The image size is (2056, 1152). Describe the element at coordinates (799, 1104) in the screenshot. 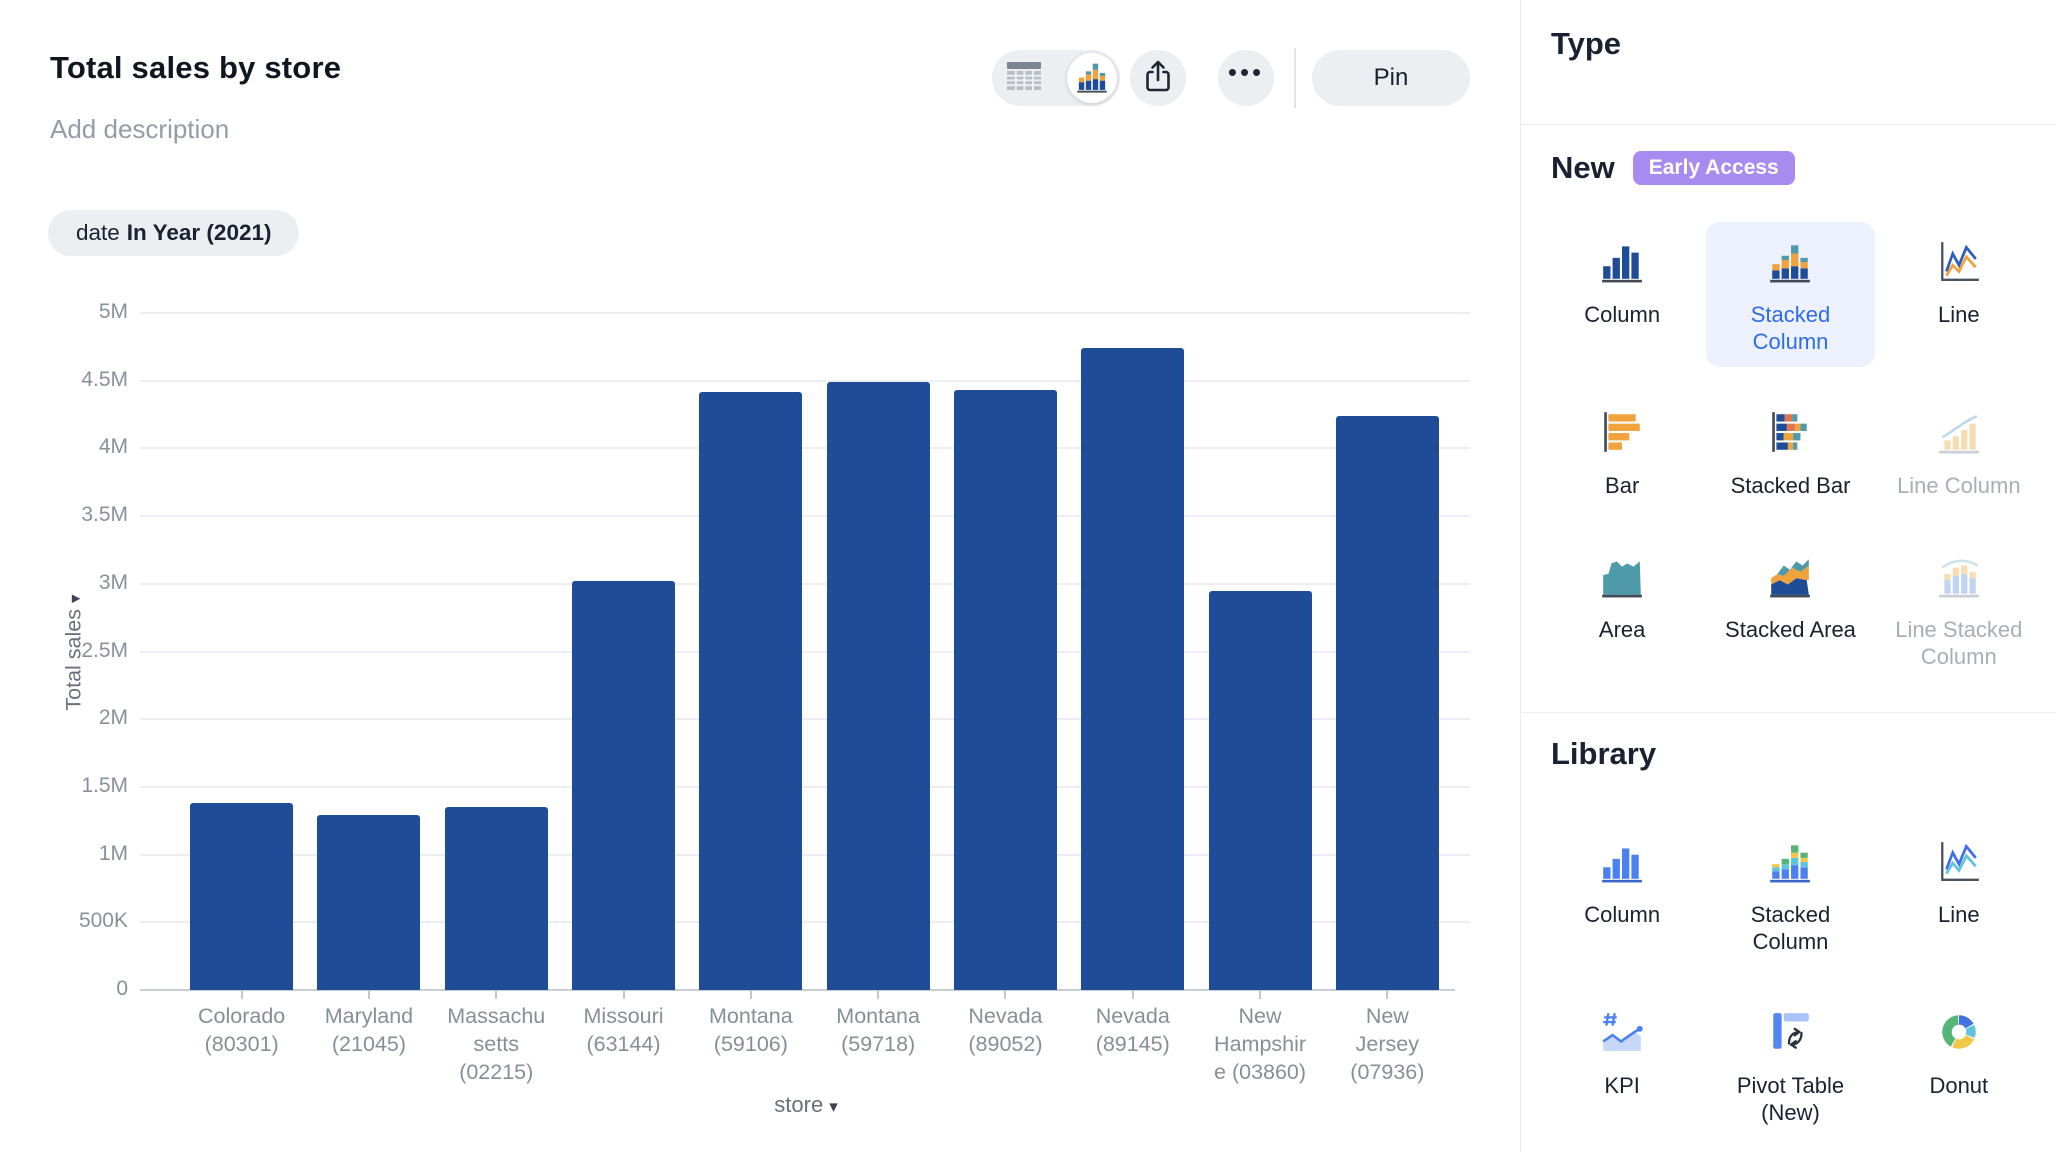

I see `x-axis-title-text: store` at that location.